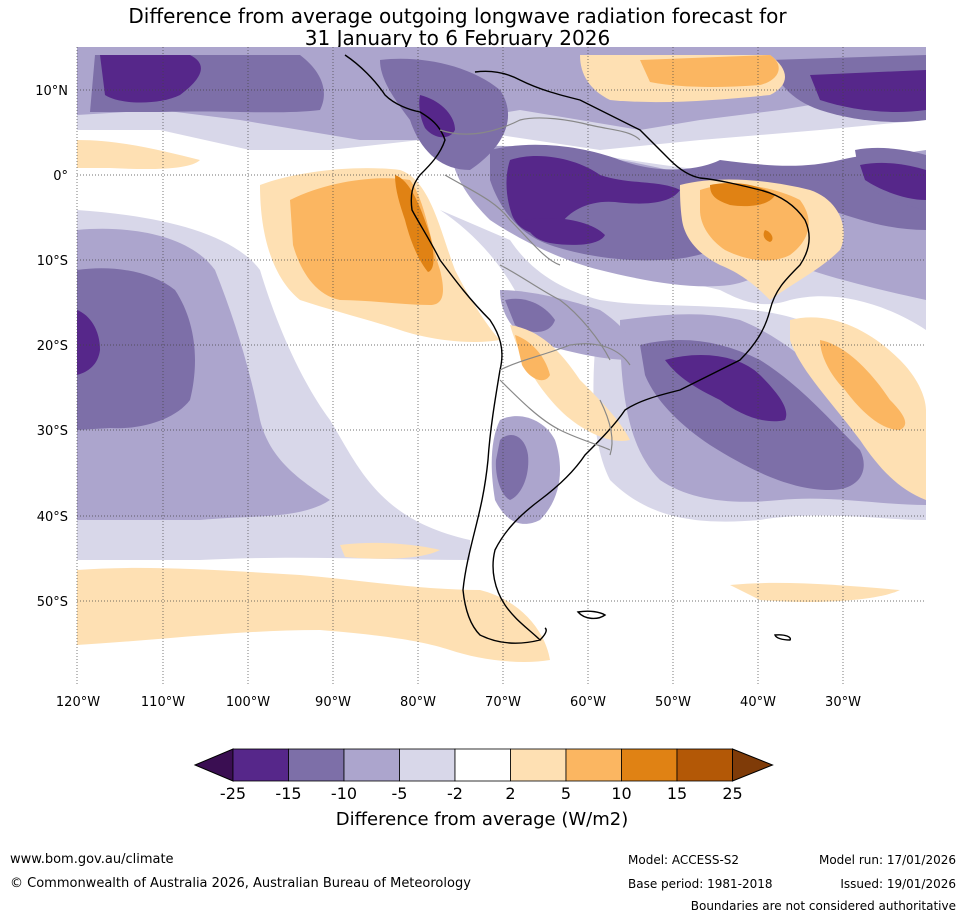 Image resolution: width=965 pixels, height=919 pixels. I want to click on footer-issued: Issued: 19/01/2026, so click(898, 884).